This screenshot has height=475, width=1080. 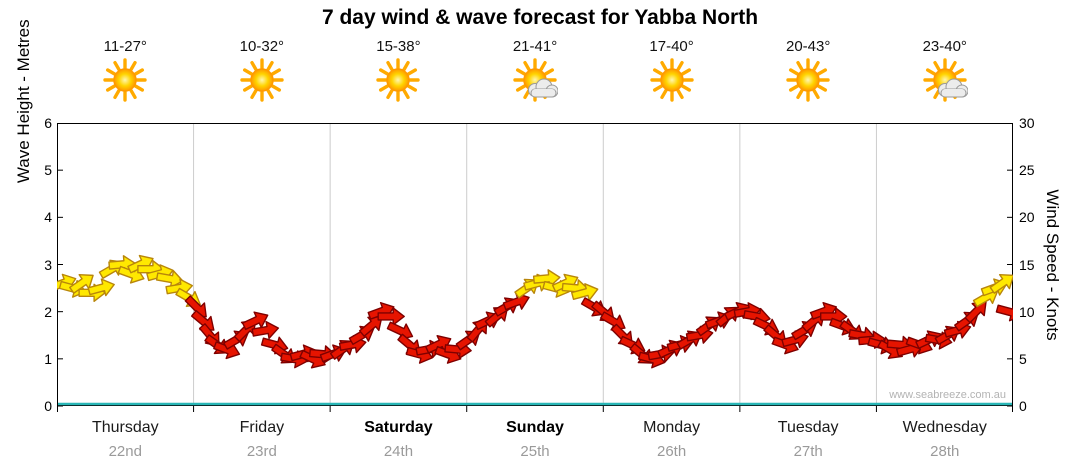 I want to click on watermark: www.seabreeze.com.au, so click(x=947, y=395).